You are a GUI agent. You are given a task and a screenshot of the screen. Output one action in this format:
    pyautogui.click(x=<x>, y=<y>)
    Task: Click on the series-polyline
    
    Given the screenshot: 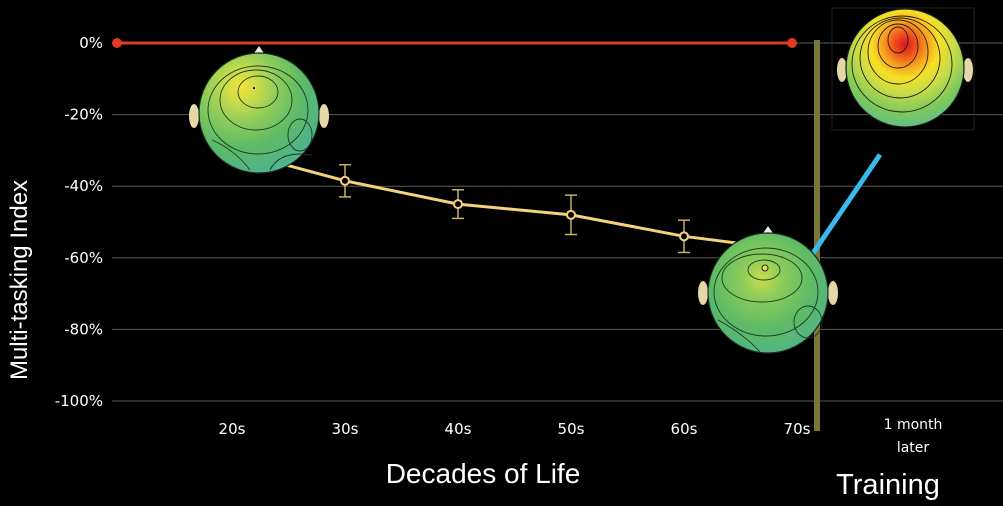 What is the action you would take?
    pyautogui.click(x=514, y=200)
    